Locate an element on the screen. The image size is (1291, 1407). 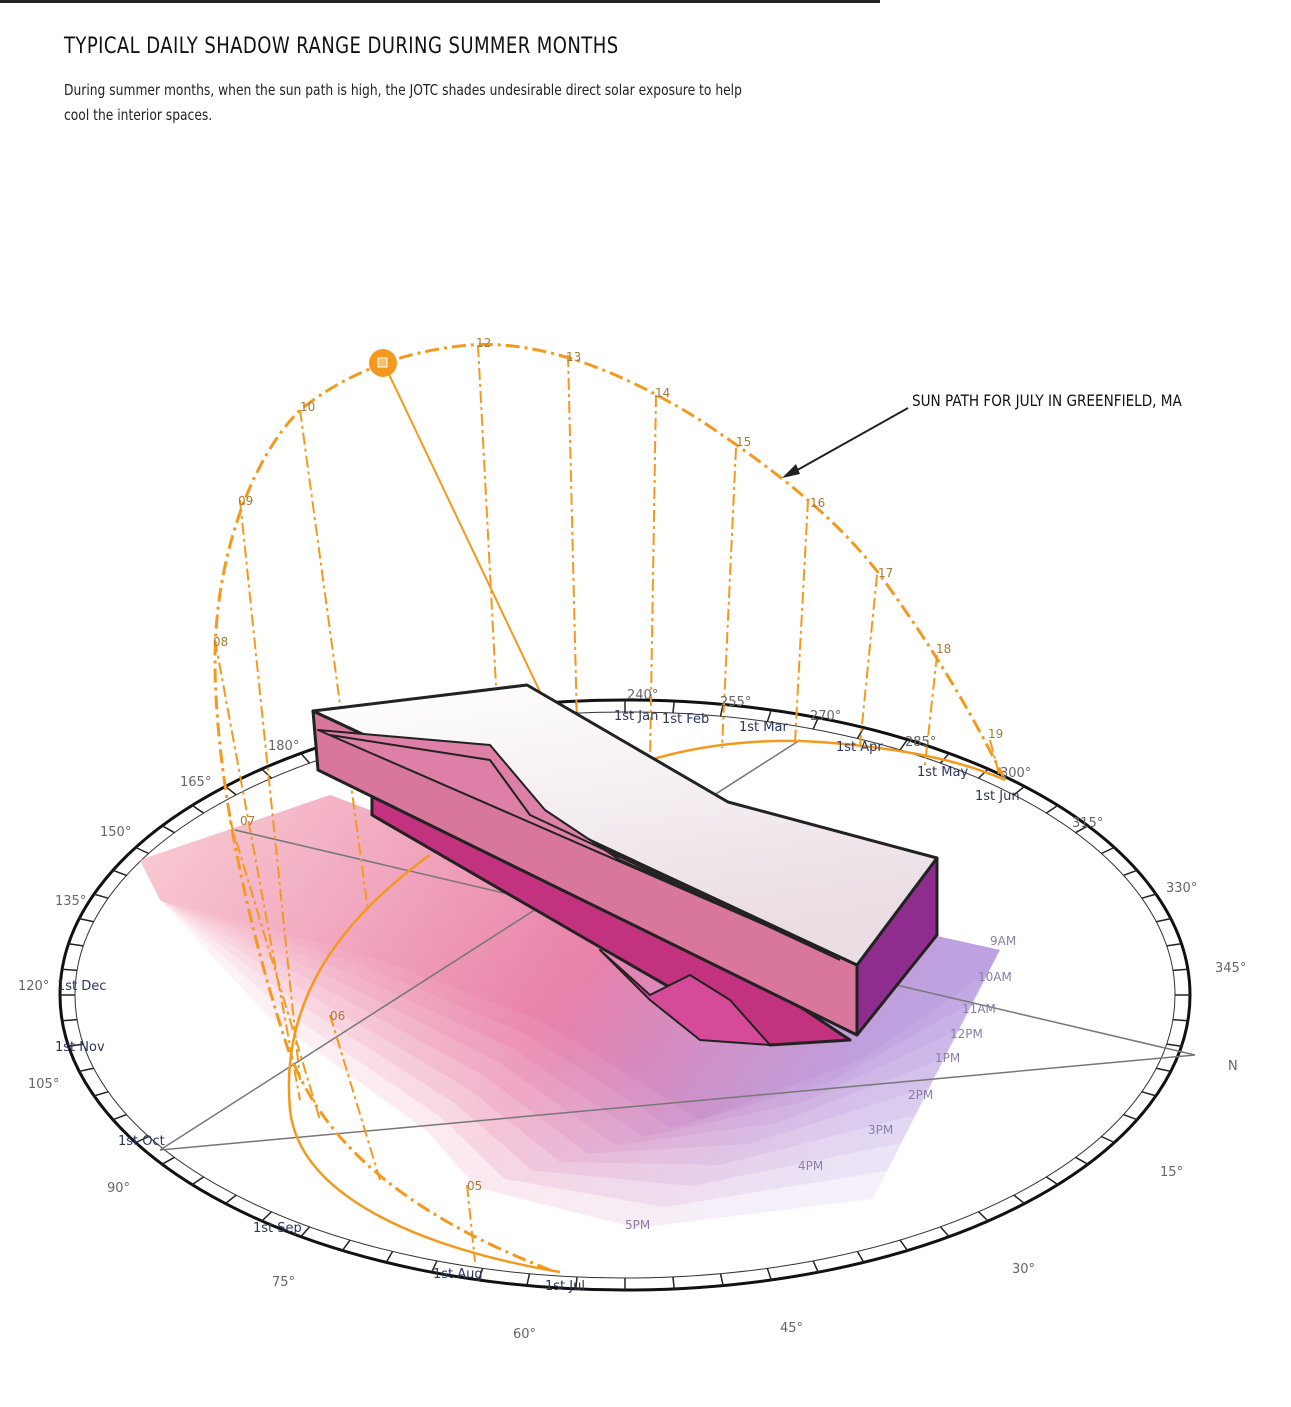
month-label: 1st Oct is located at coordinates (141, 1141).